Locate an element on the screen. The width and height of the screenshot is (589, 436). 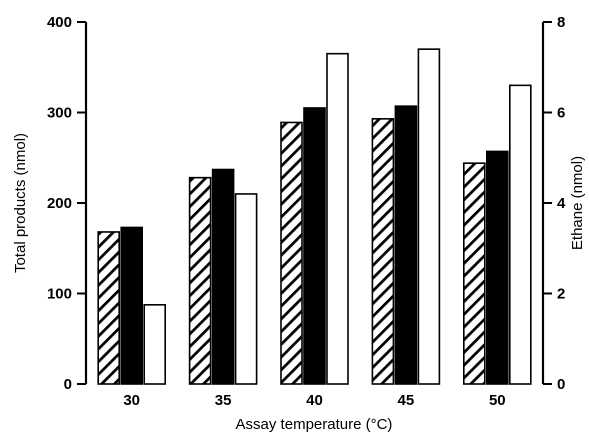
x-tick-label: 50 is located at coordinates (497, 400).